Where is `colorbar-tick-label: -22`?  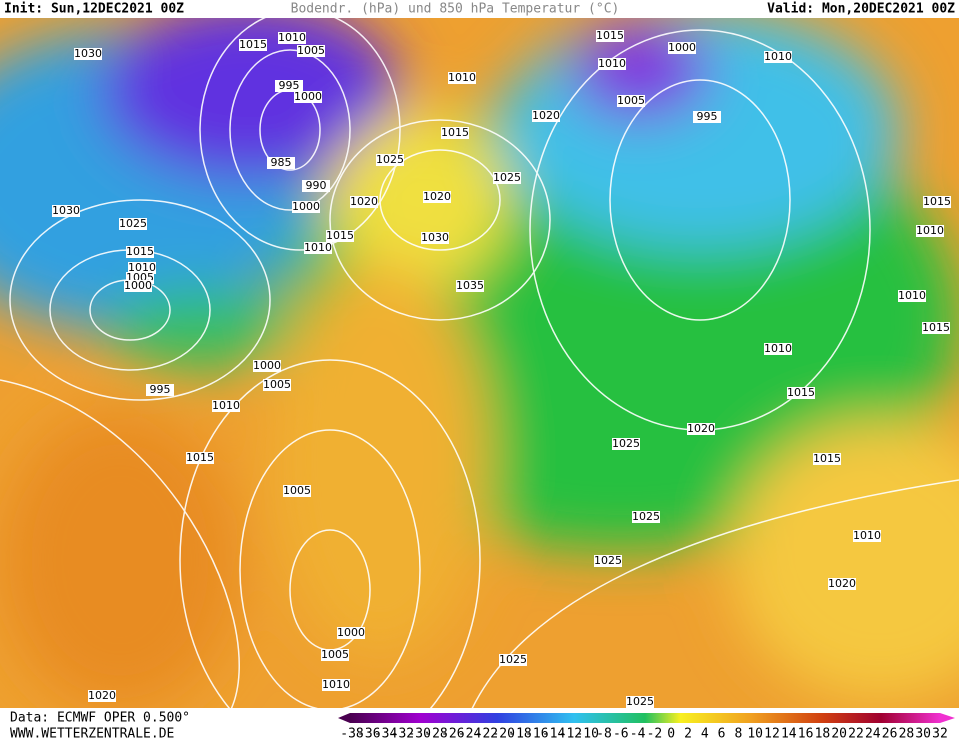 colorbar-tick-label: -22 is located at coordinates (486, 734).